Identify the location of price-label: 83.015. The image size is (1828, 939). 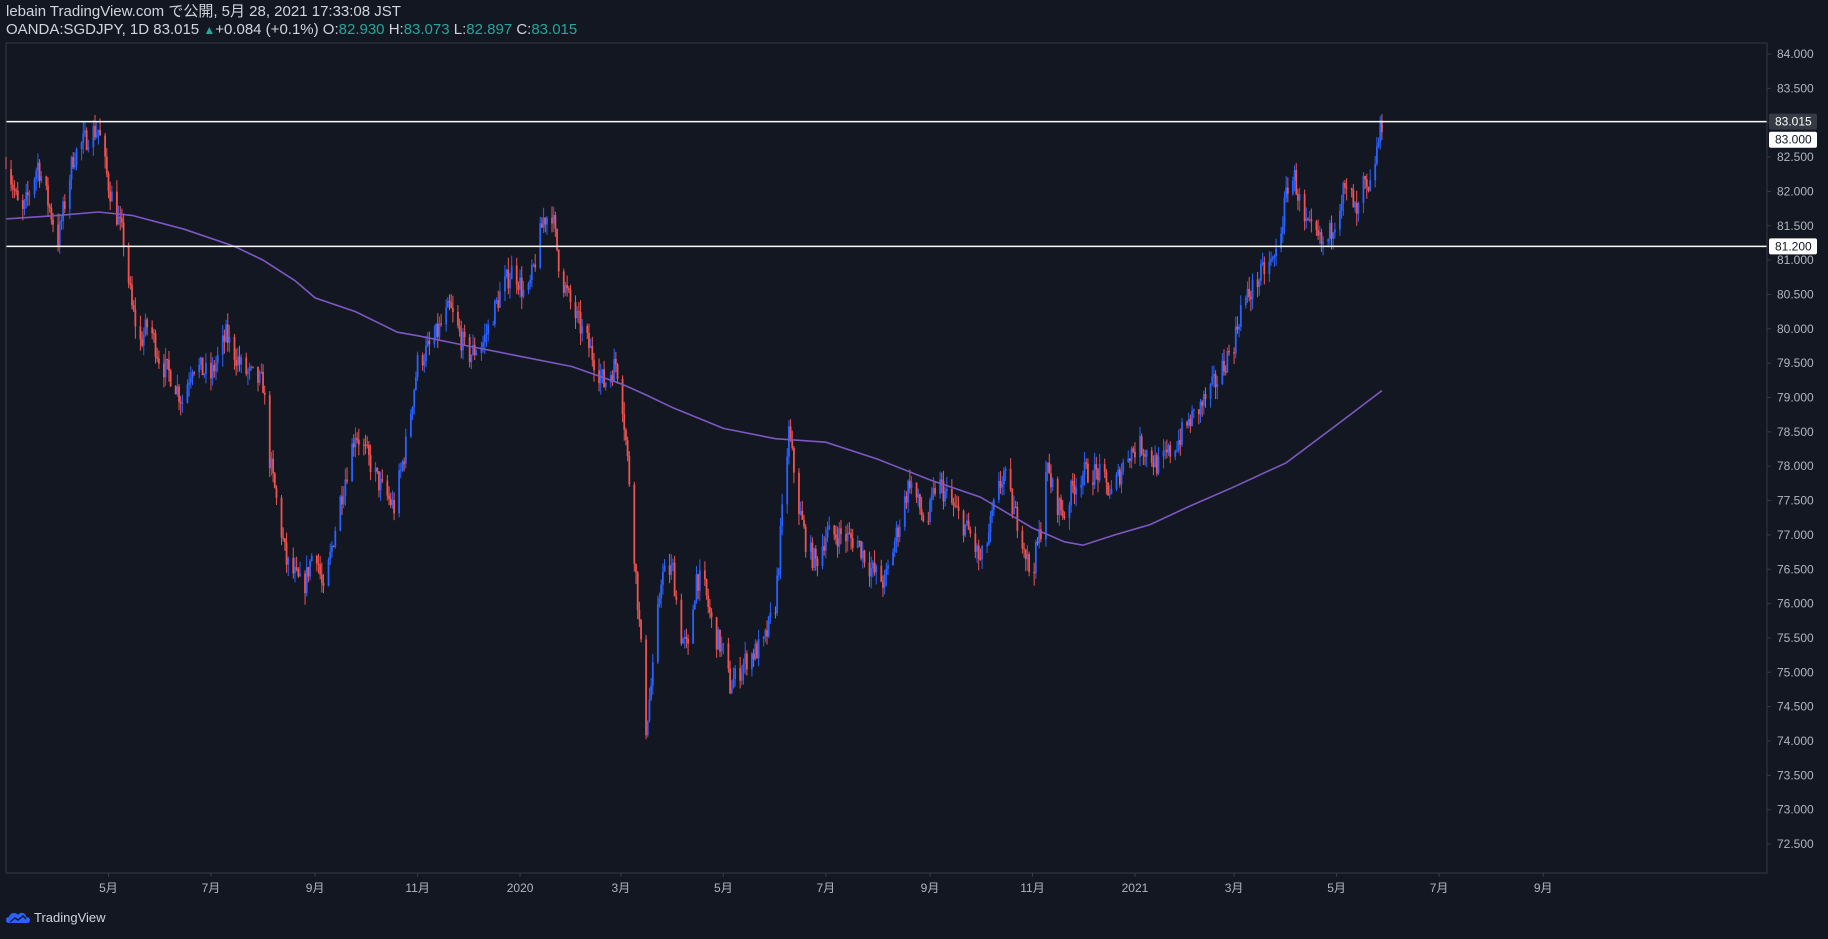
(1793, 122).